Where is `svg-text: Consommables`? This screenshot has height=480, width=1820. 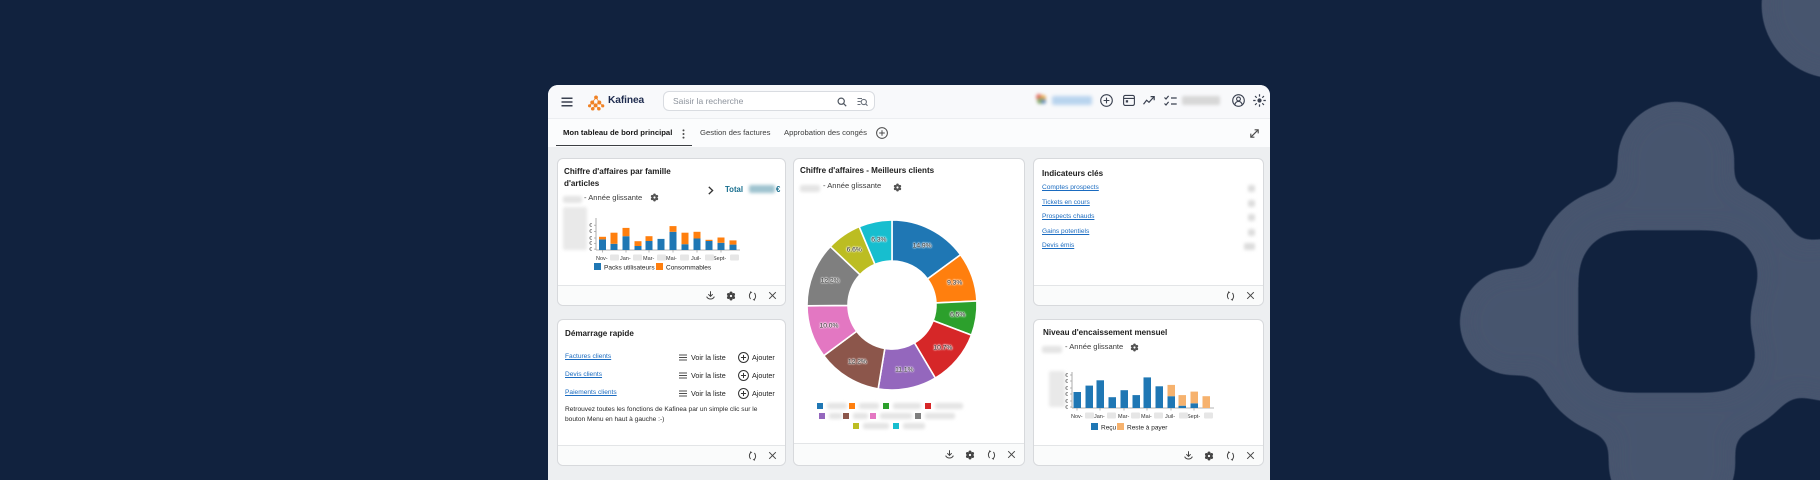 svg-text: Consommables is located at coordinates (689, 268).